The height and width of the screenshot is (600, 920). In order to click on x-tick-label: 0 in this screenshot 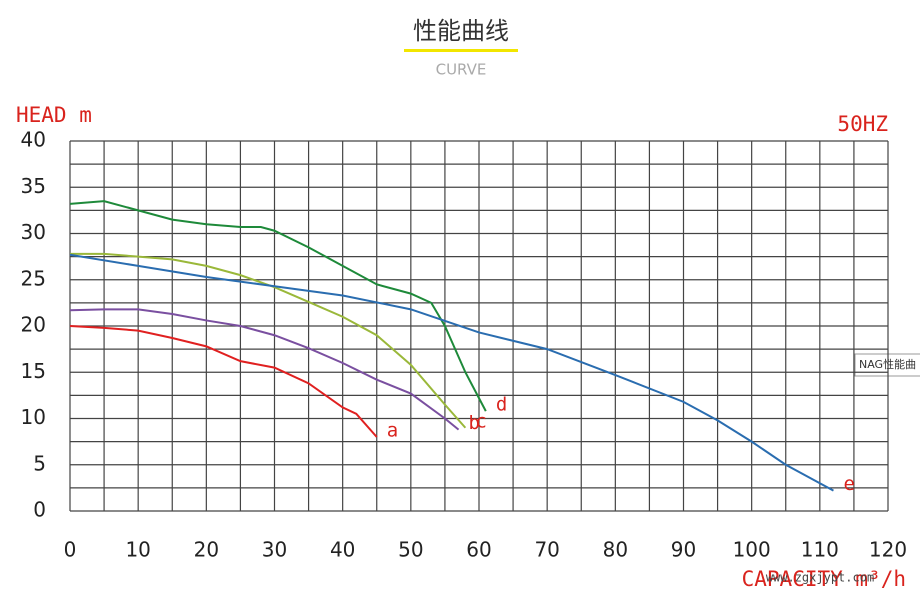, I will do `click(70, 550)`.